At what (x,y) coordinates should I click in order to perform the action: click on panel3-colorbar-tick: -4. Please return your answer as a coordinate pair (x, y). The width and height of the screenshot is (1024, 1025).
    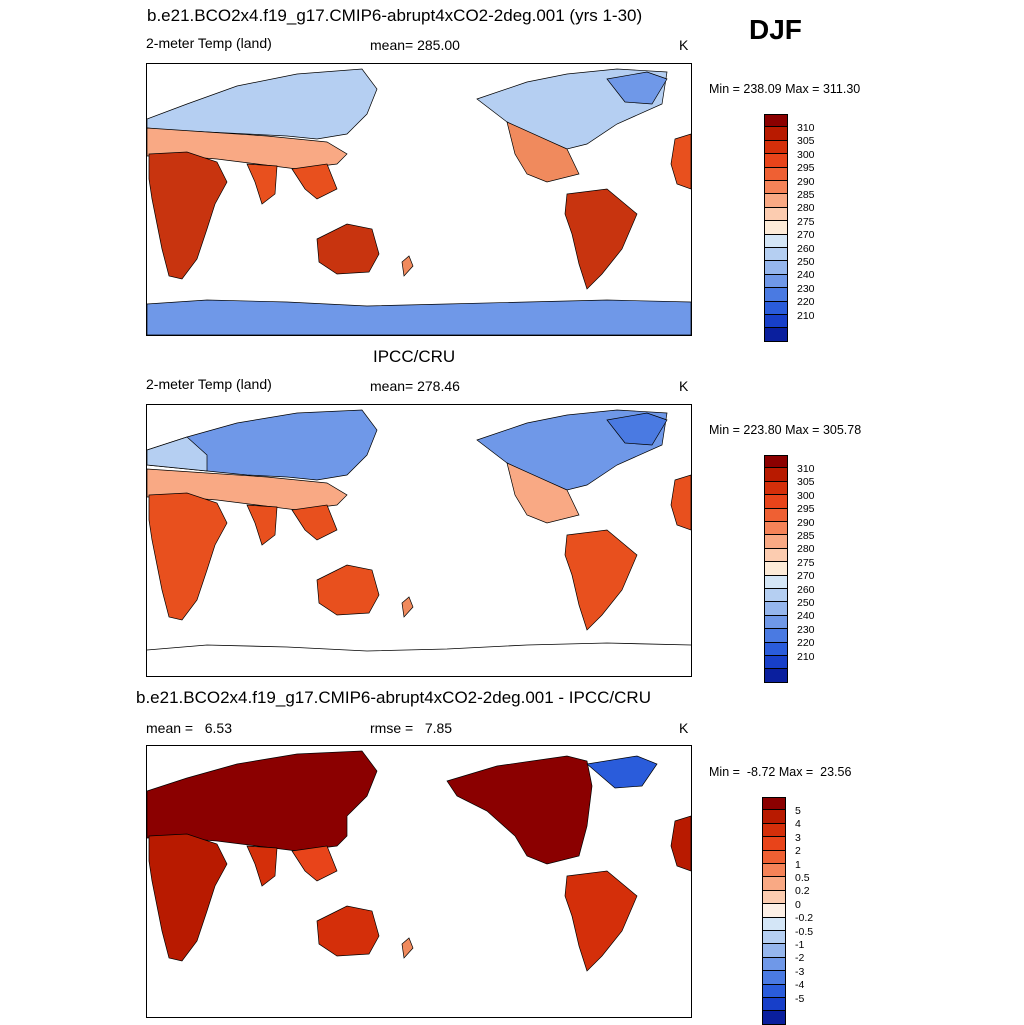
    Looking at the image, I should click on (800, 985).